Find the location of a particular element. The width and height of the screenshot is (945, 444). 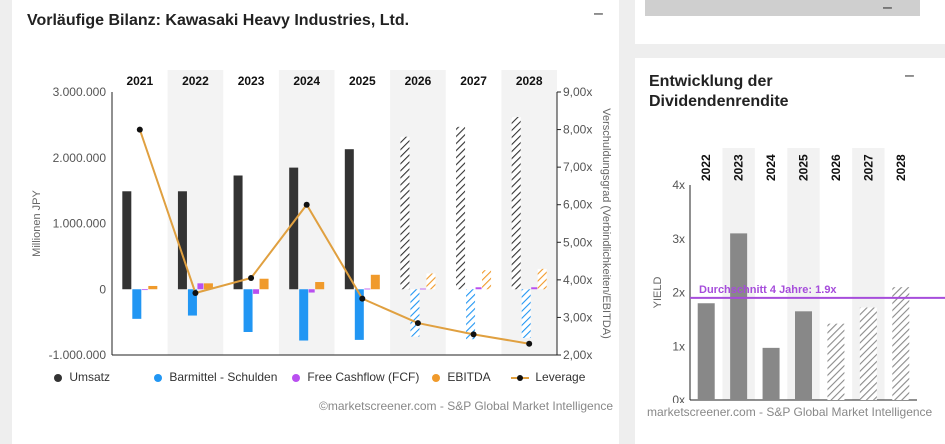

y2-tick-label: 3,00x is located at coordinates (577, 317).